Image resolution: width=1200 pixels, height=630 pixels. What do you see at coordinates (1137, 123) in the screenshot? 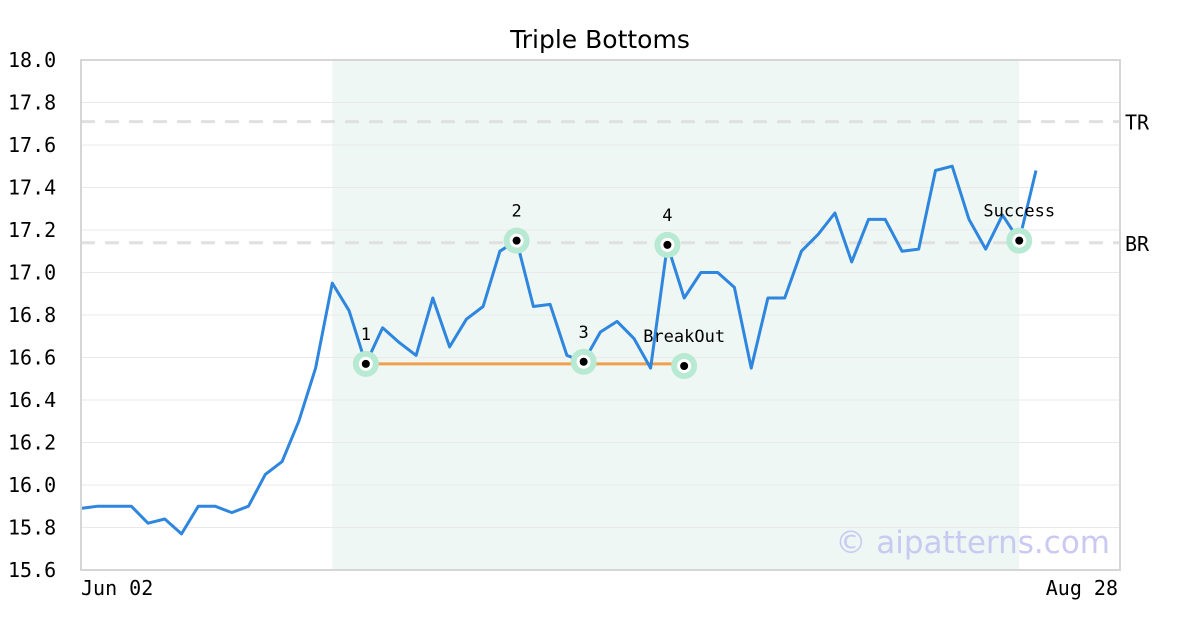
I see `reference-label-tr: TR` at bounding box center [1137, 123].